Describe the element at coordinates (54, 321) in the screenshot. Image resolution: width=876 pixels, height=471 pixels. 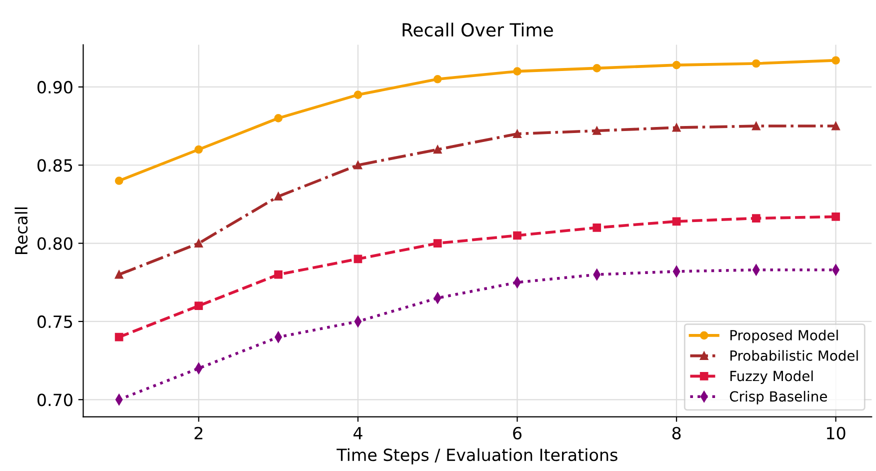
I see `y-tick-label: 0.75` at that location.